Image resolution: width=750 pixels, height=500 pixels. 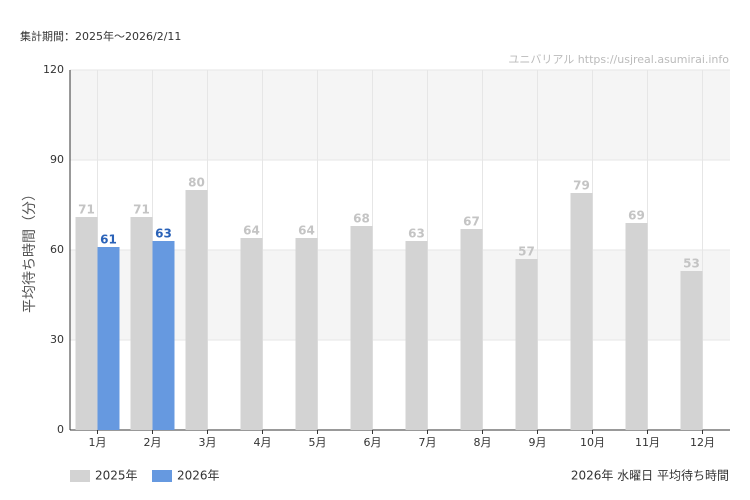 What do you see at coordinates (373, 442) in the screenshot?
I see `x-tick-label: 6月` at bounding box center [373, 442].